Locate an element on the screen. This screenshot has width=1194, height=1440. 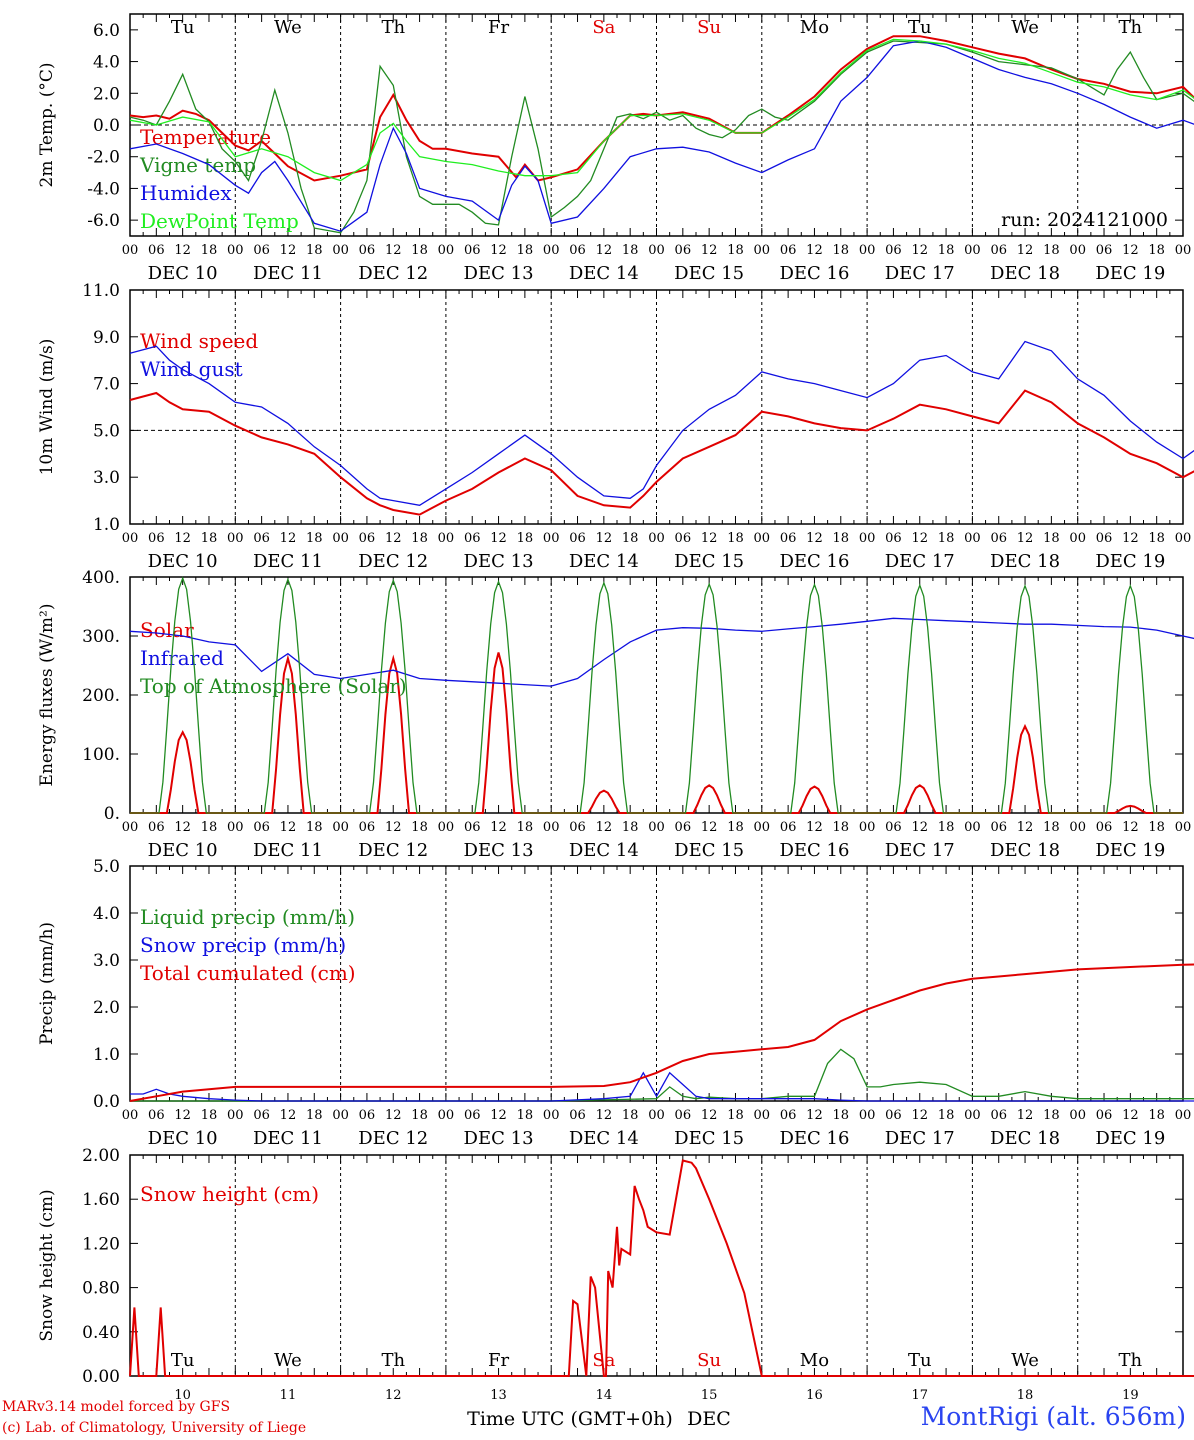
x-date-label: DEC 12 is located at coordinates (393, 273).